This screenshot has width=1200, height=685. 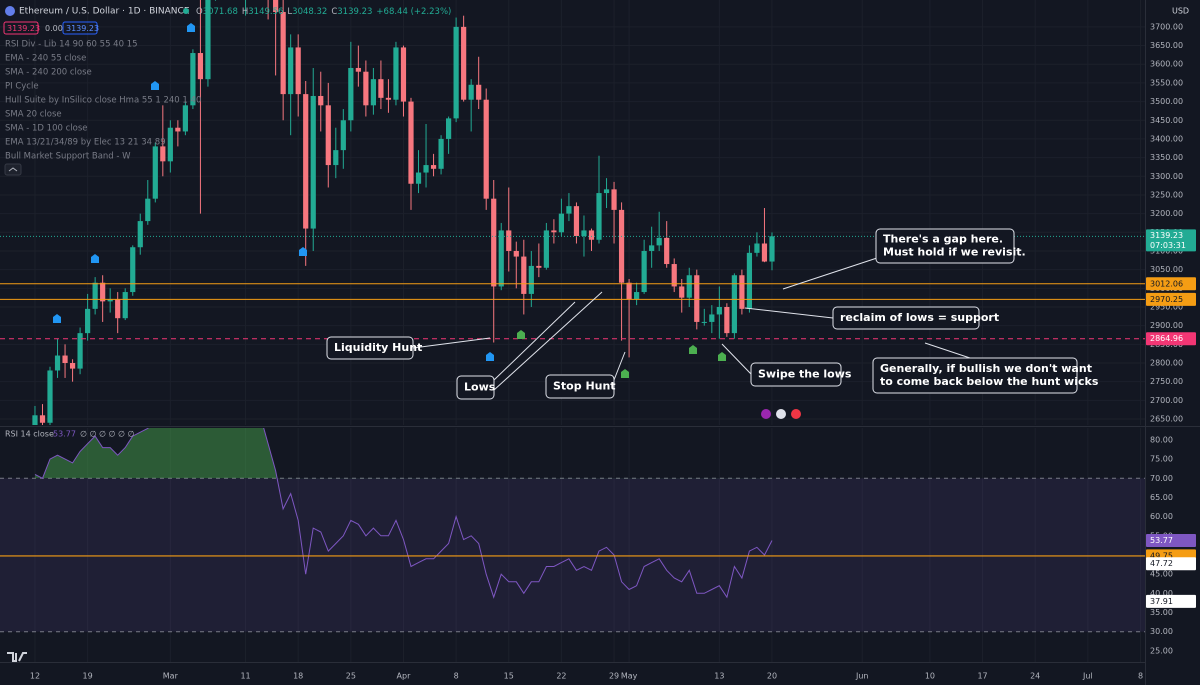 What do you see at coordinates (265, 12) in the screenshot?
I see `ohlc-value: 3149.56` at bounding box center [265, 12].